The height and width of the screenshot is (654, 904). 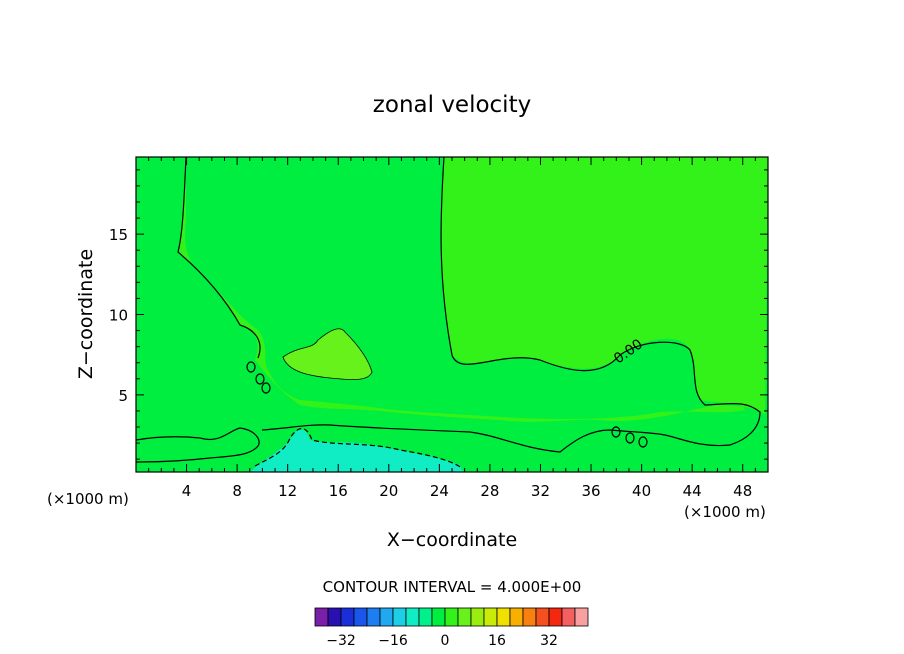 What do you see at coordinates (123, 396) in the screenshot?
I see `y-tick-label: 5` at bounding box center [123, 396].